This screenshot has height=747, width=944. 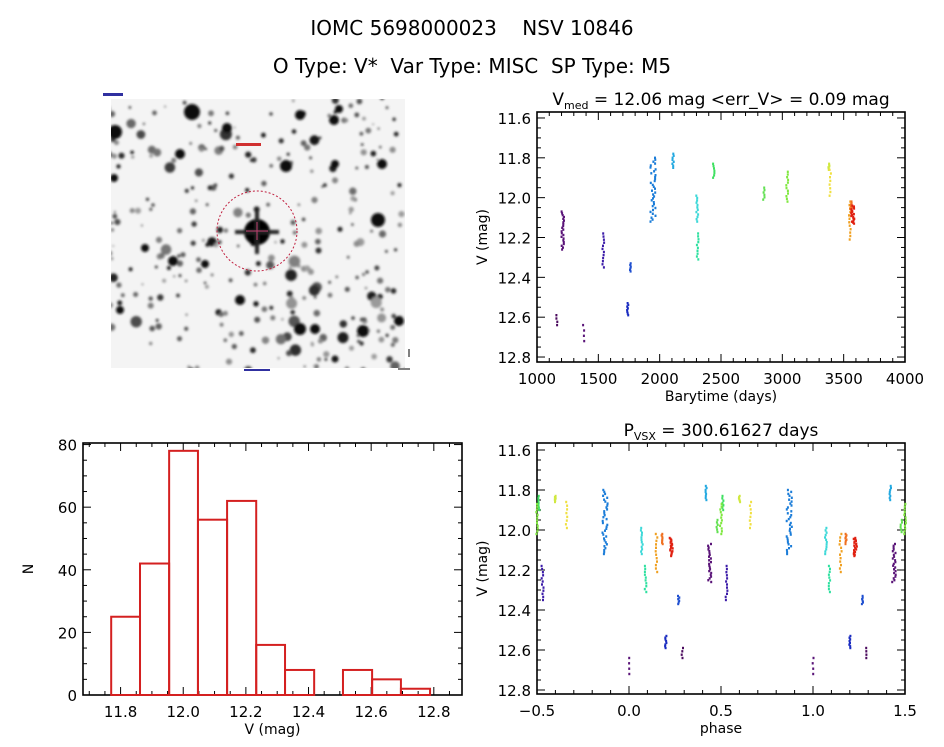 I want to click on page-title: IOMC 5698000023 NSV 10846, so click(x=472, y=28).